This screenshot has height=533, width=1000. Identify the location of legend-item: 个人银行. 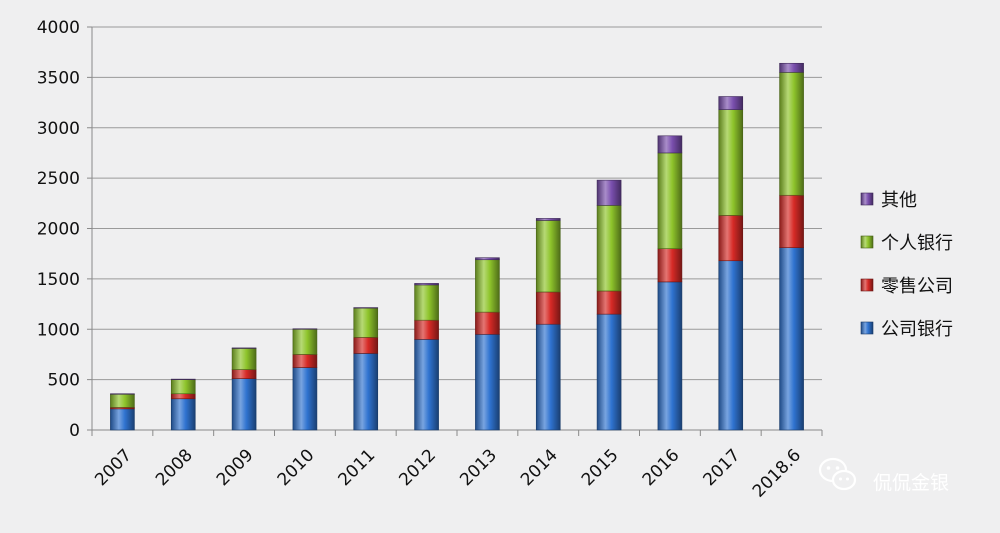
(906, 243).